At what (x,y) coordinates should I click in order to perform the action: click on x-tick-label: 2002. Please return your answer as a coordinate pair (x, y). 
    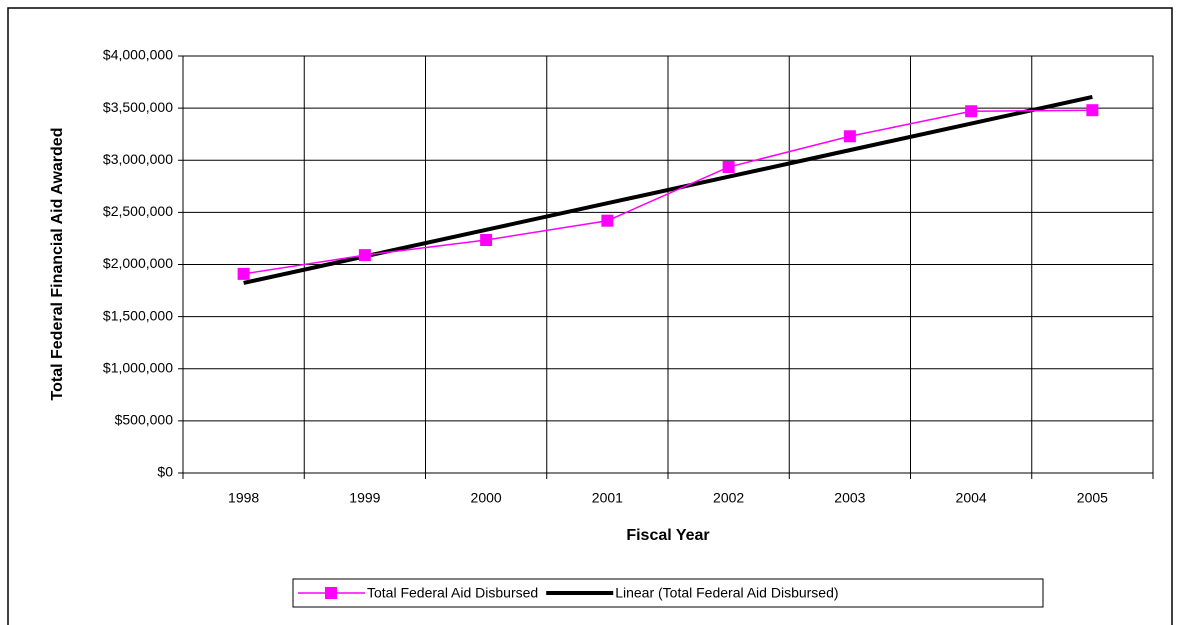
    Looking at the image, I should click on (728, 498).